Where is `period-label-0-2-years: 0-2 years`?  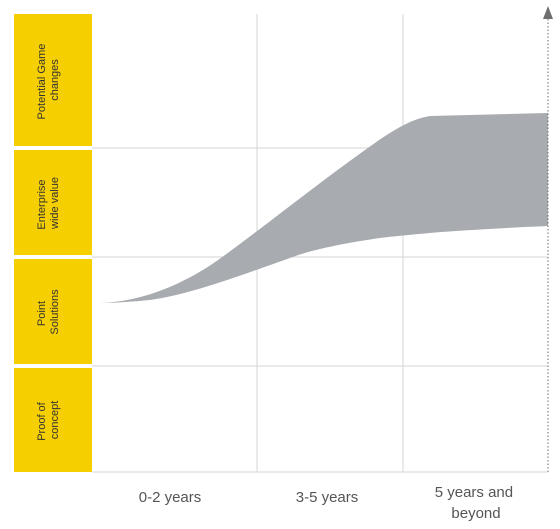 period-label-0-2-years: 0-2 years is located at coordinates (170, 497).